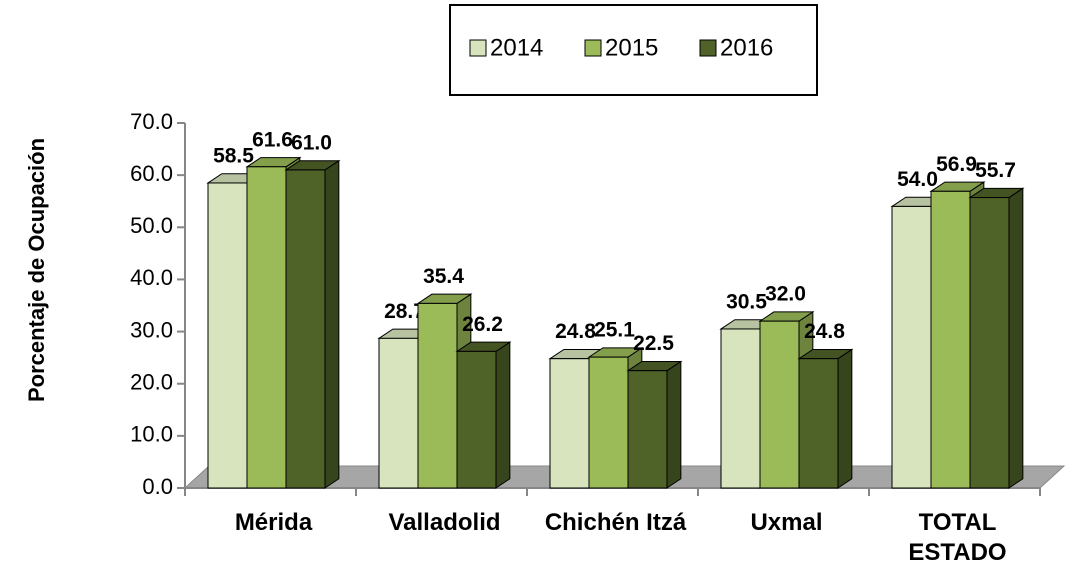 The image size is (1066, 573). I want to click on data-label: 58.5, so click(233, 156).